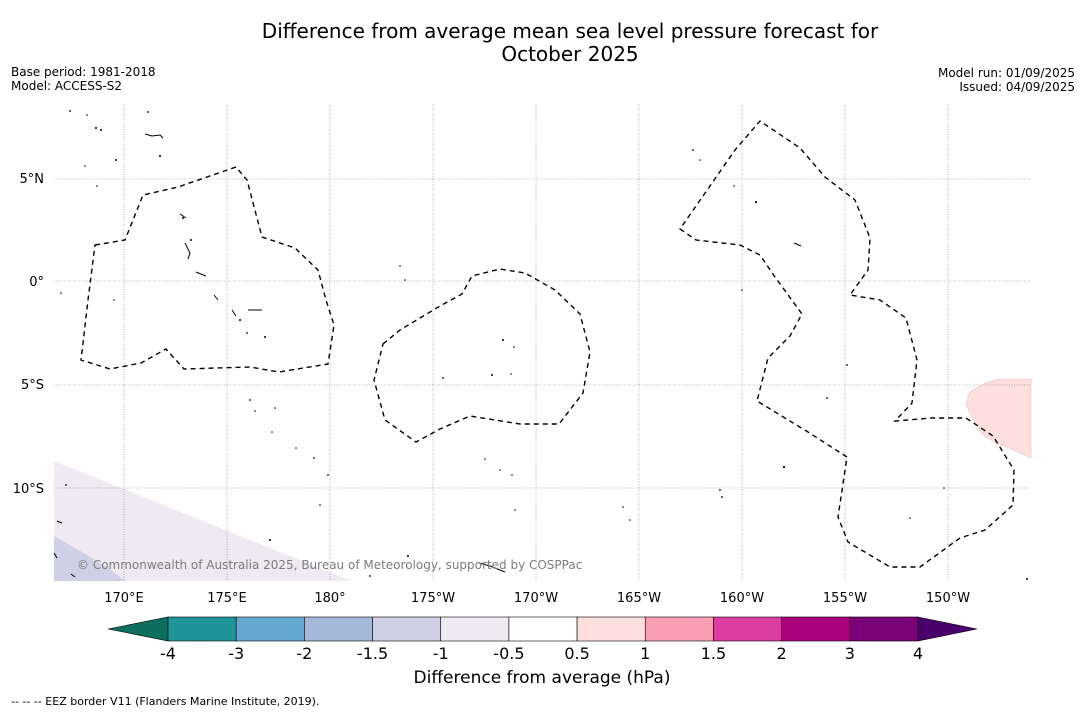 Image resolution: width=1085 pixels, height=713 pixels. I want to click on colorbar, so click(542, 629).